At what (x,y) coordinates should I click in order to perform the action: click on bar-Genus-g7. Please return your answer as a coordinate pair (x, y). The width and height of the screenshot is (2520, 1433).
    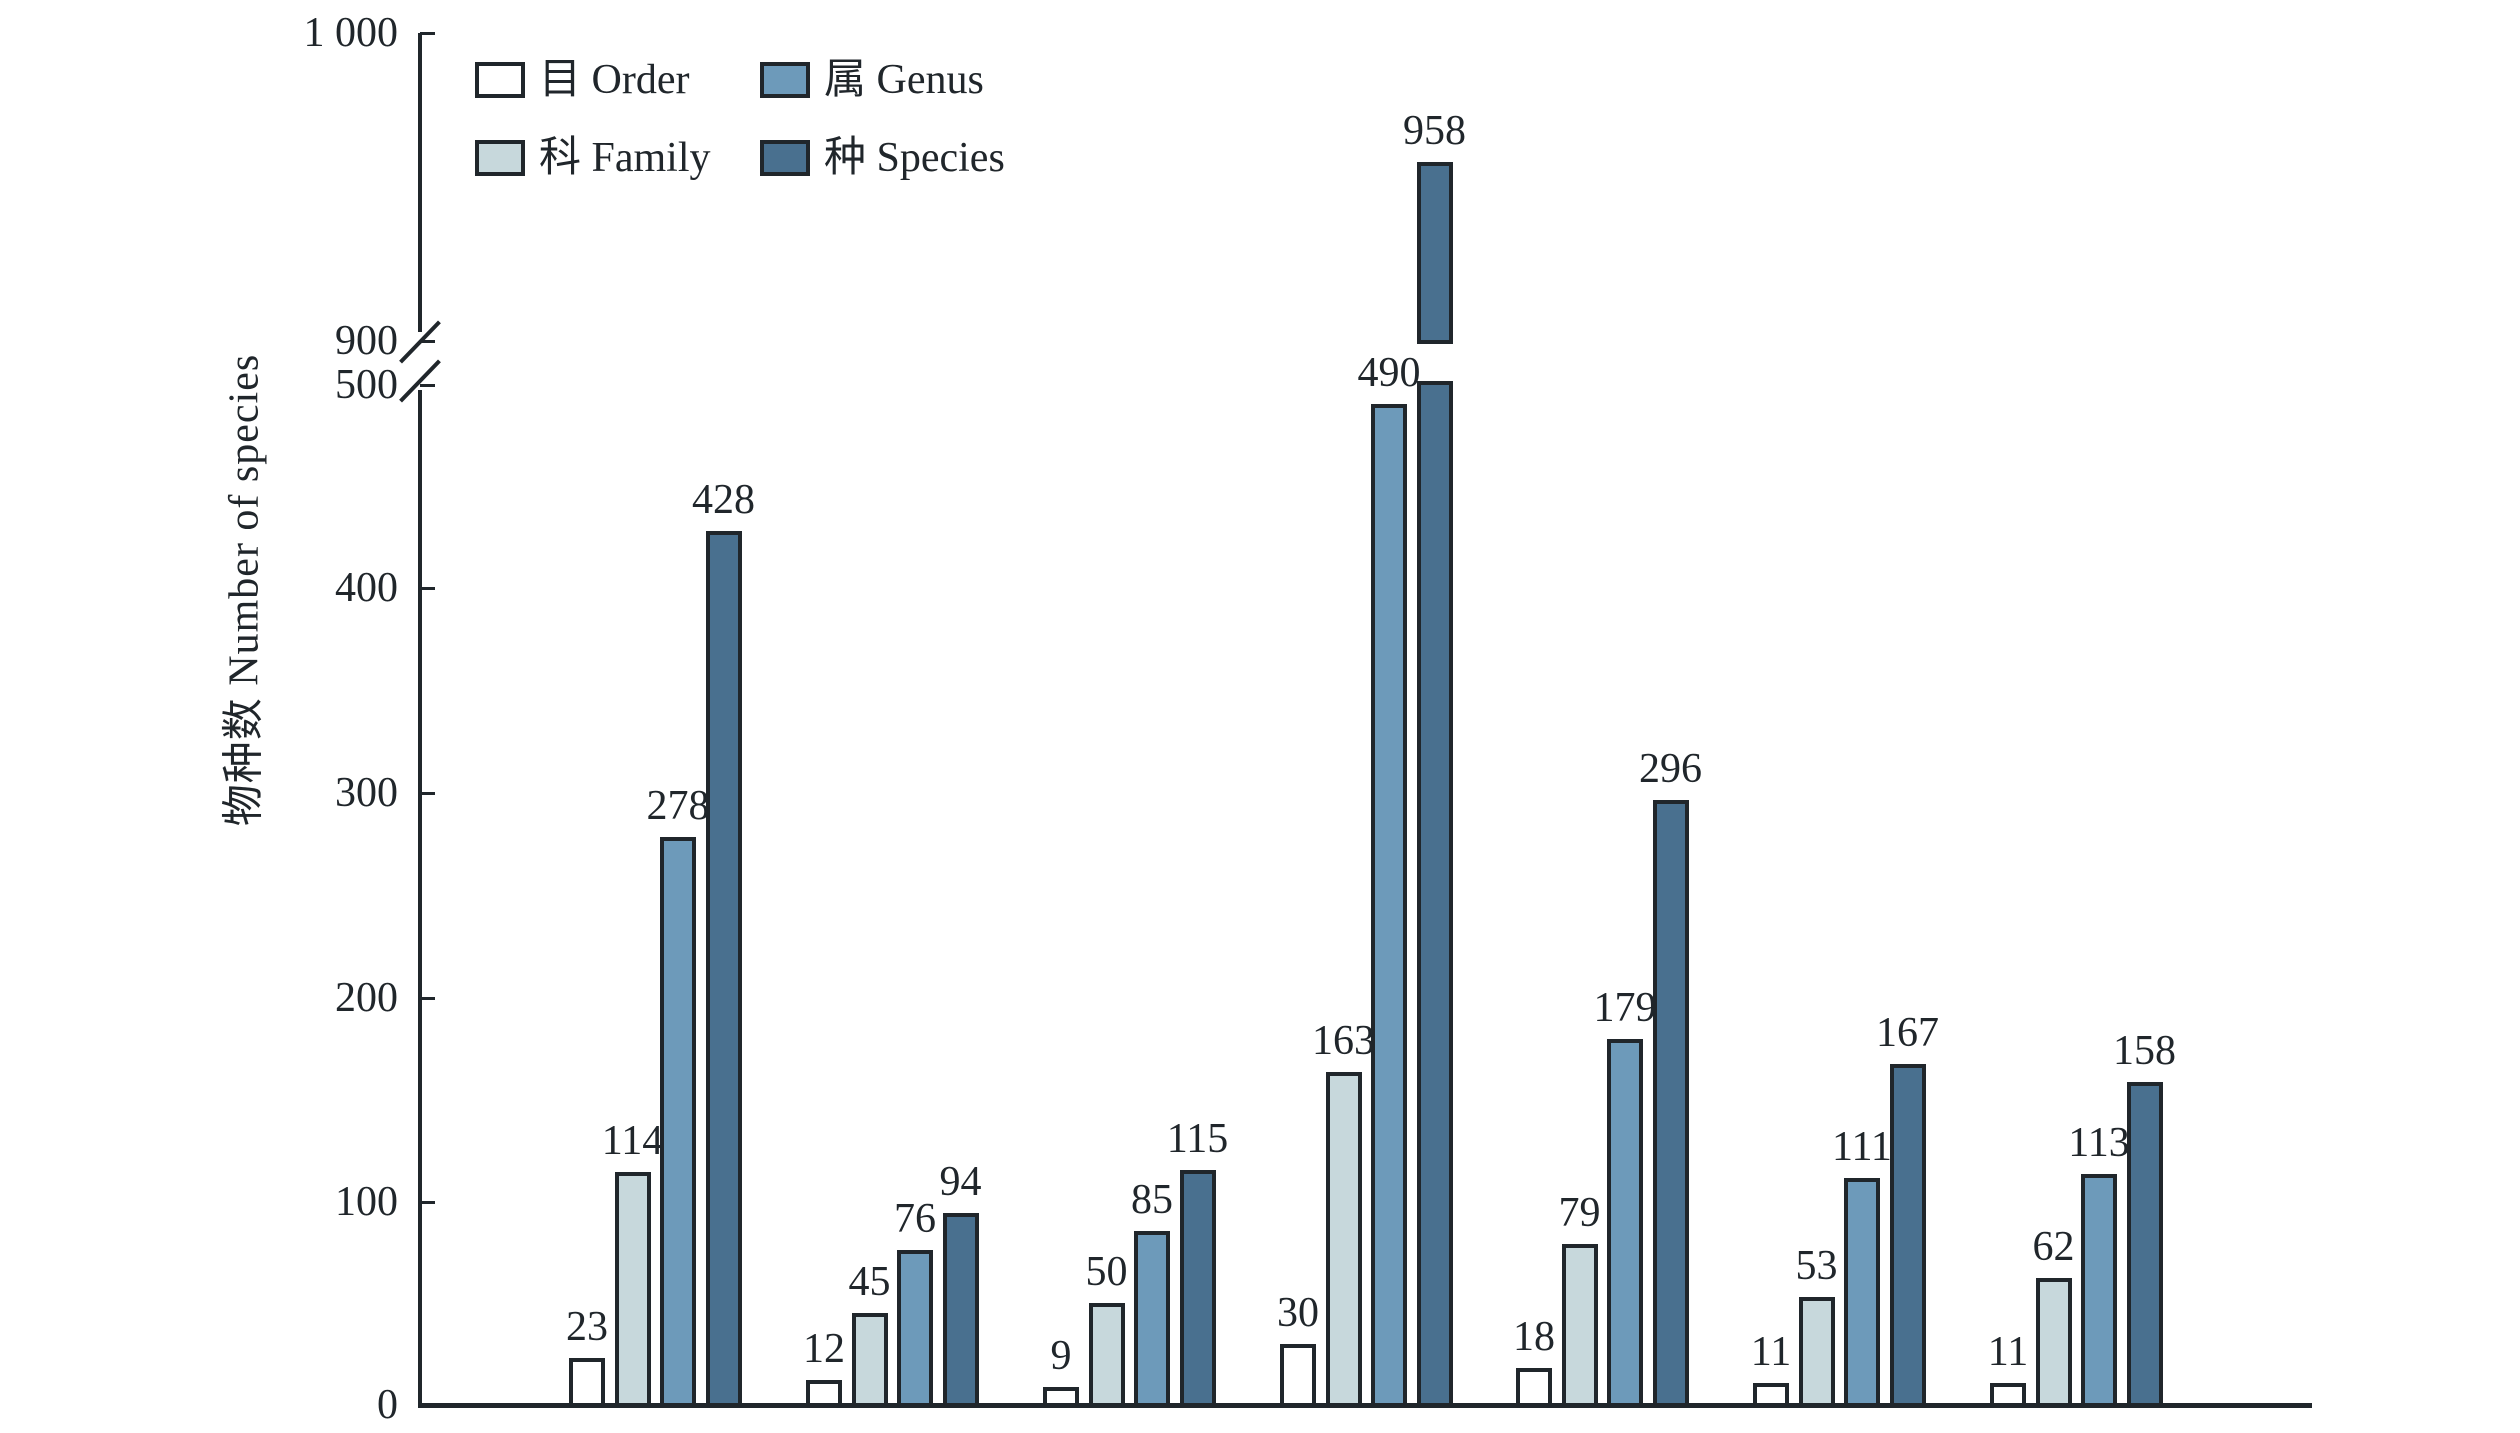
    Looking at the image, I should click on (2099, 1290).